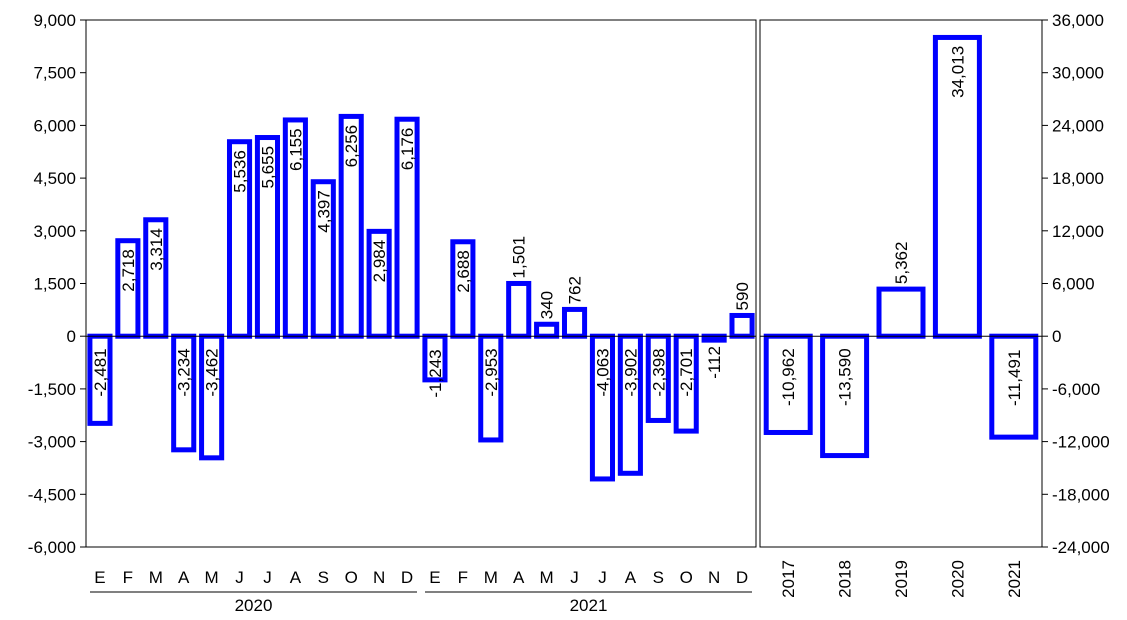 The image size is (1127, 620). Describe the element at coordinates (54, 284) in the screenshot. I see `y-tick-label: 1,500` at that location.